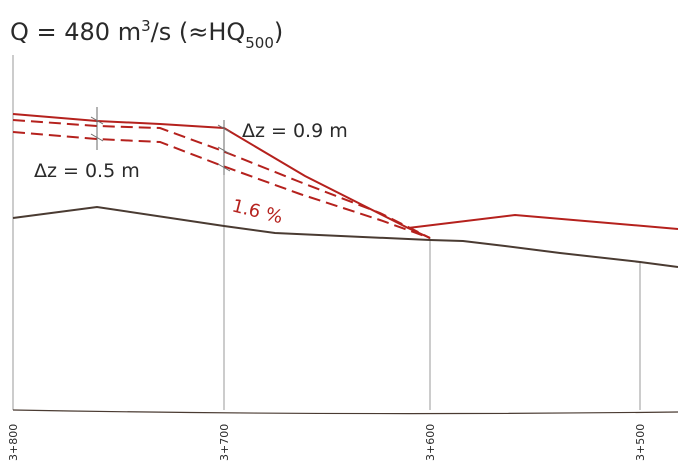 This screenshot has height=463, width=678. Describe the element at coordinates (146, 34) in the screenshot. I see `discharge-title: Q = 480 m3/s (≈HQ500)` at that location.